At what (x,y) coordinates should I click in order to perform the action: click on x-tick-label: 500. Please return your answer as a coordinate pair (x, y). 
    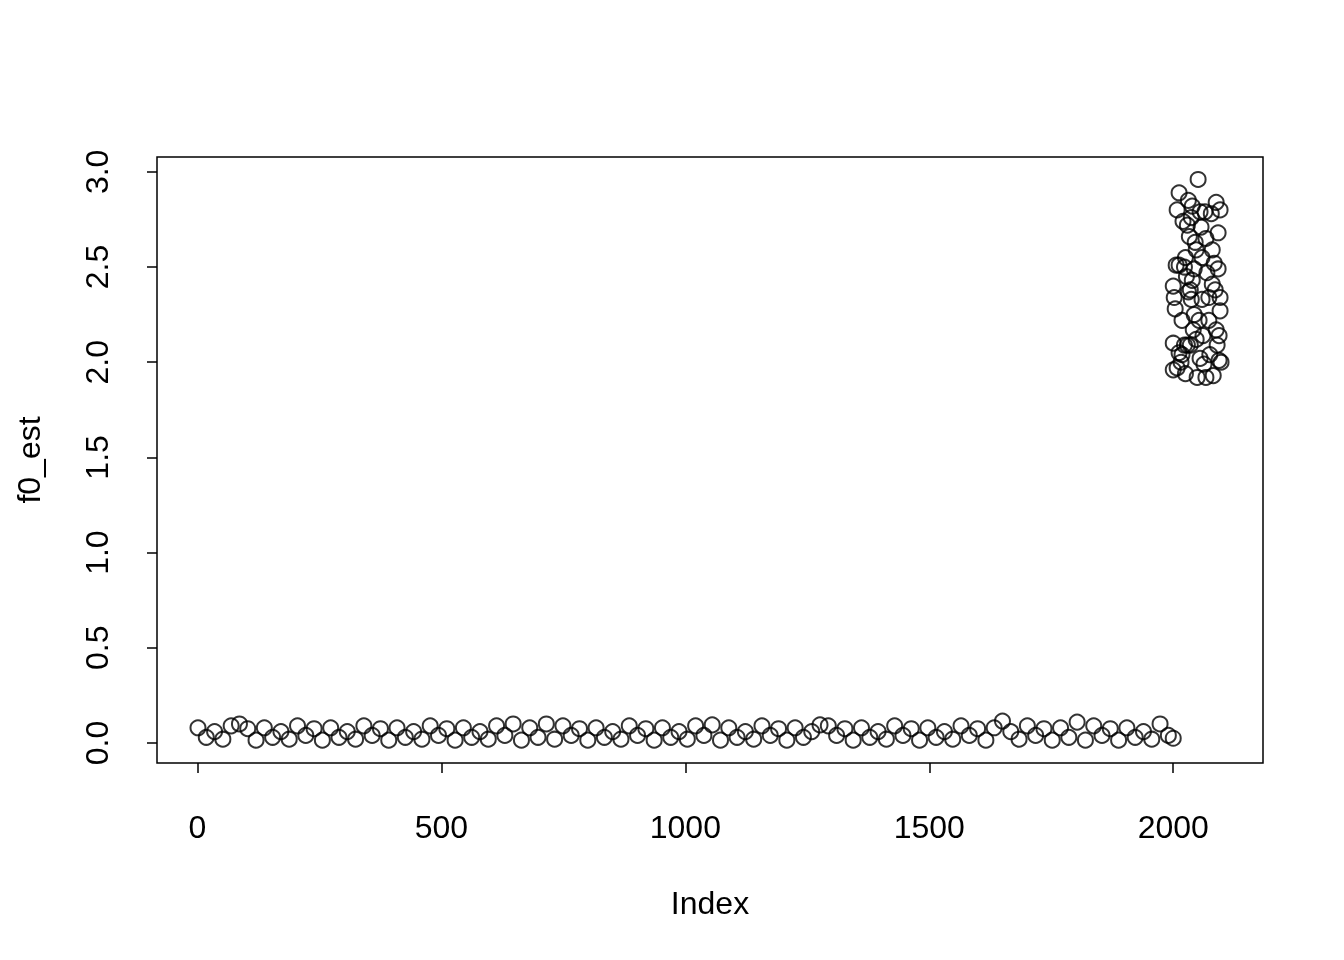
    Looking at the image, I should click on (441, 827).